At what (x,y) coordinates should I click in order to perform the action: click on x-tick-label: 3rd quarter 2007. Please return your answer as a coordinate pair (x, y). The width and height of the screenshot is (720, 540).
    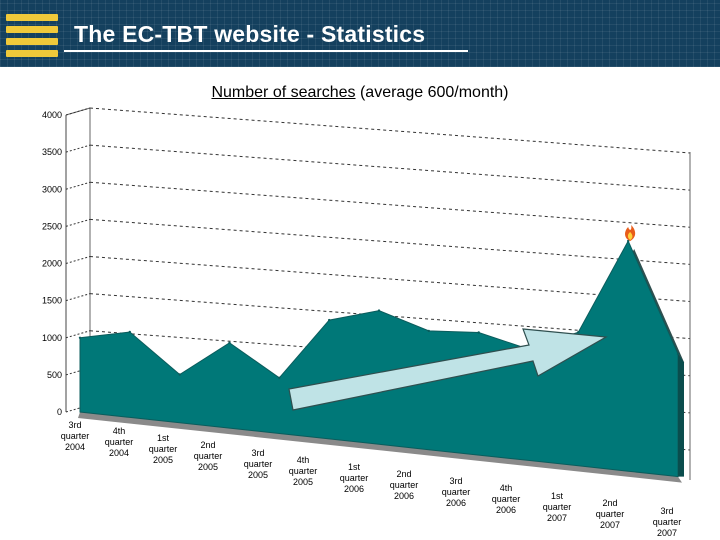
    Looking at the image, I should click on (667, 522).